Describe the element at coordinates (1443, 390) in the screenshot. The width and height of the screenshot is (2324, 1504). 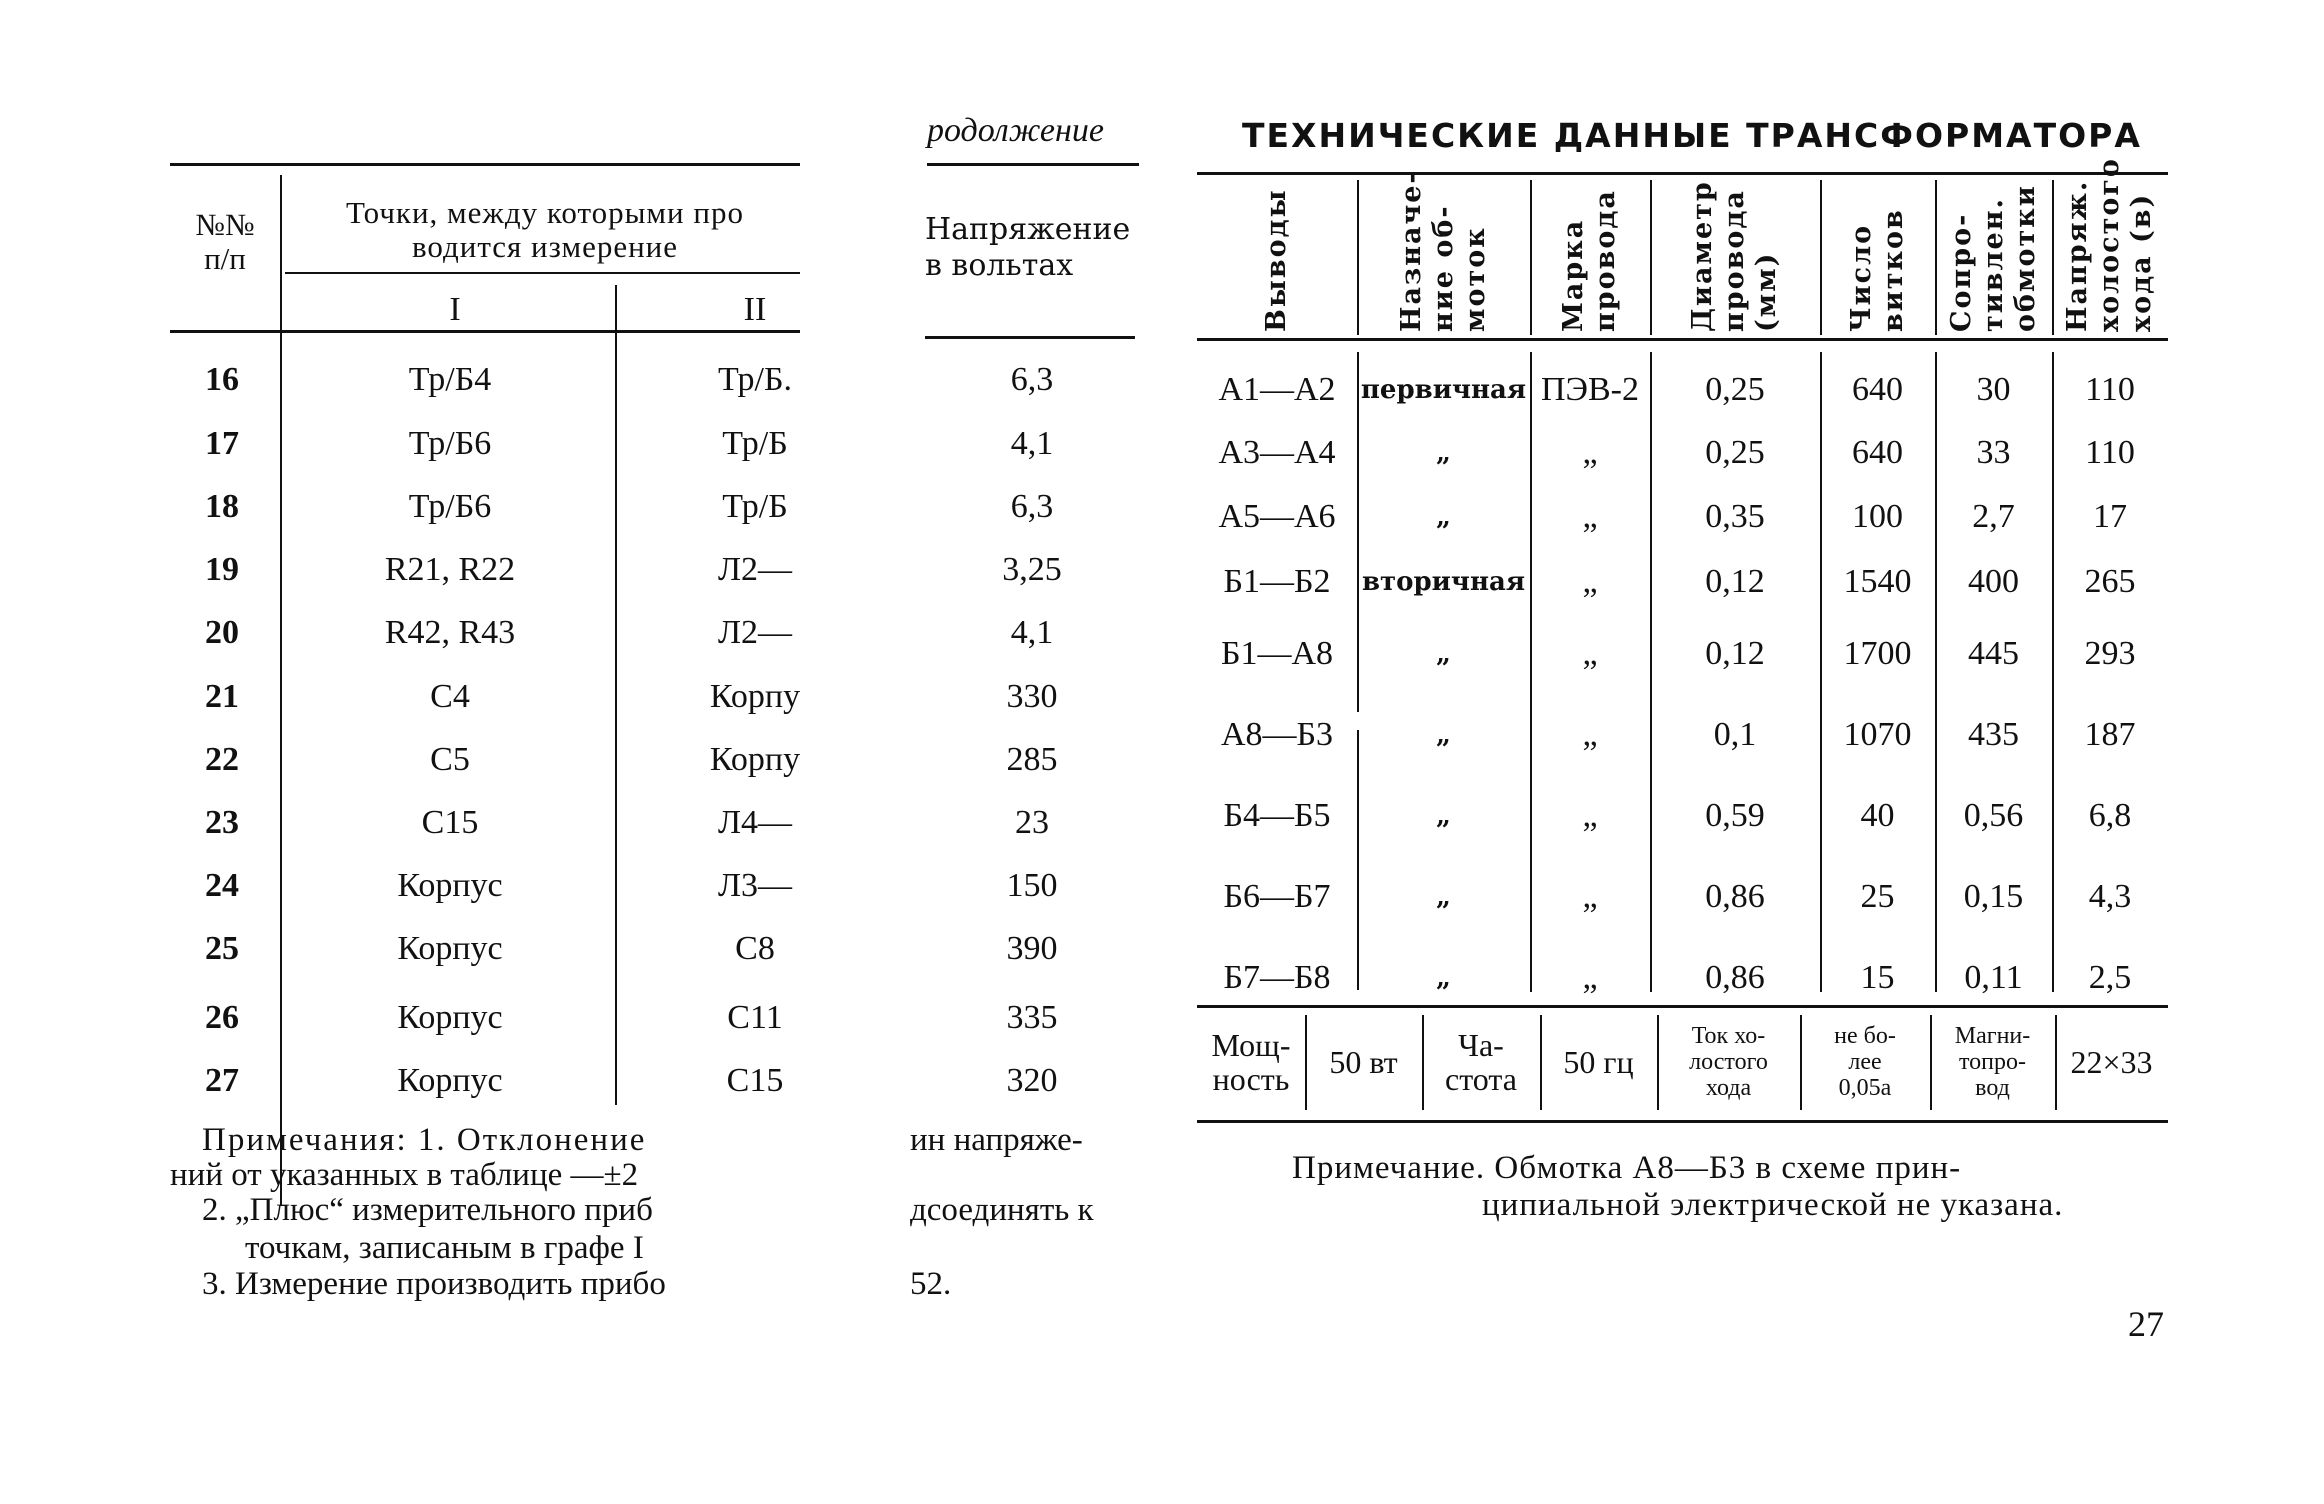
I see `winding-purpose: первичная` at that location.